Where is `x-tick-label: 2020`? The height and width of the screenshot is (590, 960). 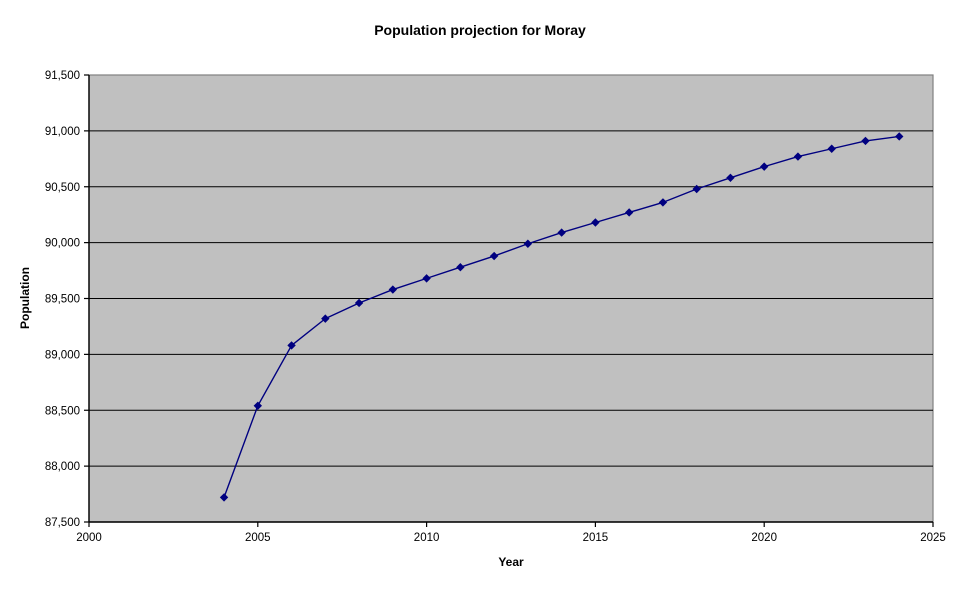
x-tick-label: 2020 is located at coordinates (764, 538).